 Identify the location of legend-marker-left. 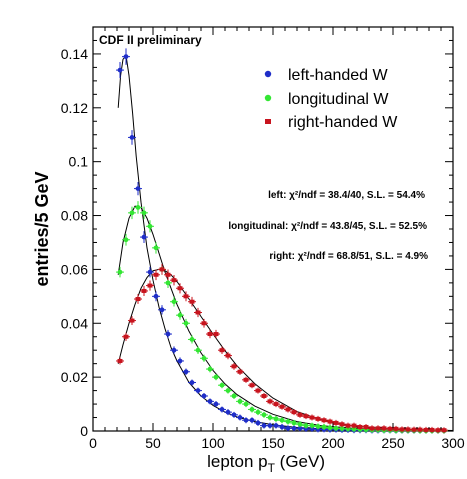
(268, 74).